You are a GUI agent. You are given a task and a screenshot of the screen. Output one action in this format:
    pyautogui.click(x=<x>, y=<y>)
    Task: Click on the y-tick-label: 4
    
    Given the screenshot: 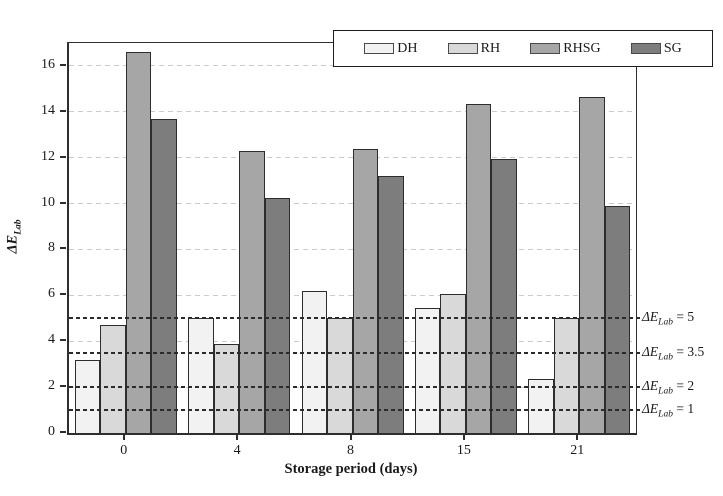 What is the action you would take?
    pyautogui.click(x=51, y=340)
    